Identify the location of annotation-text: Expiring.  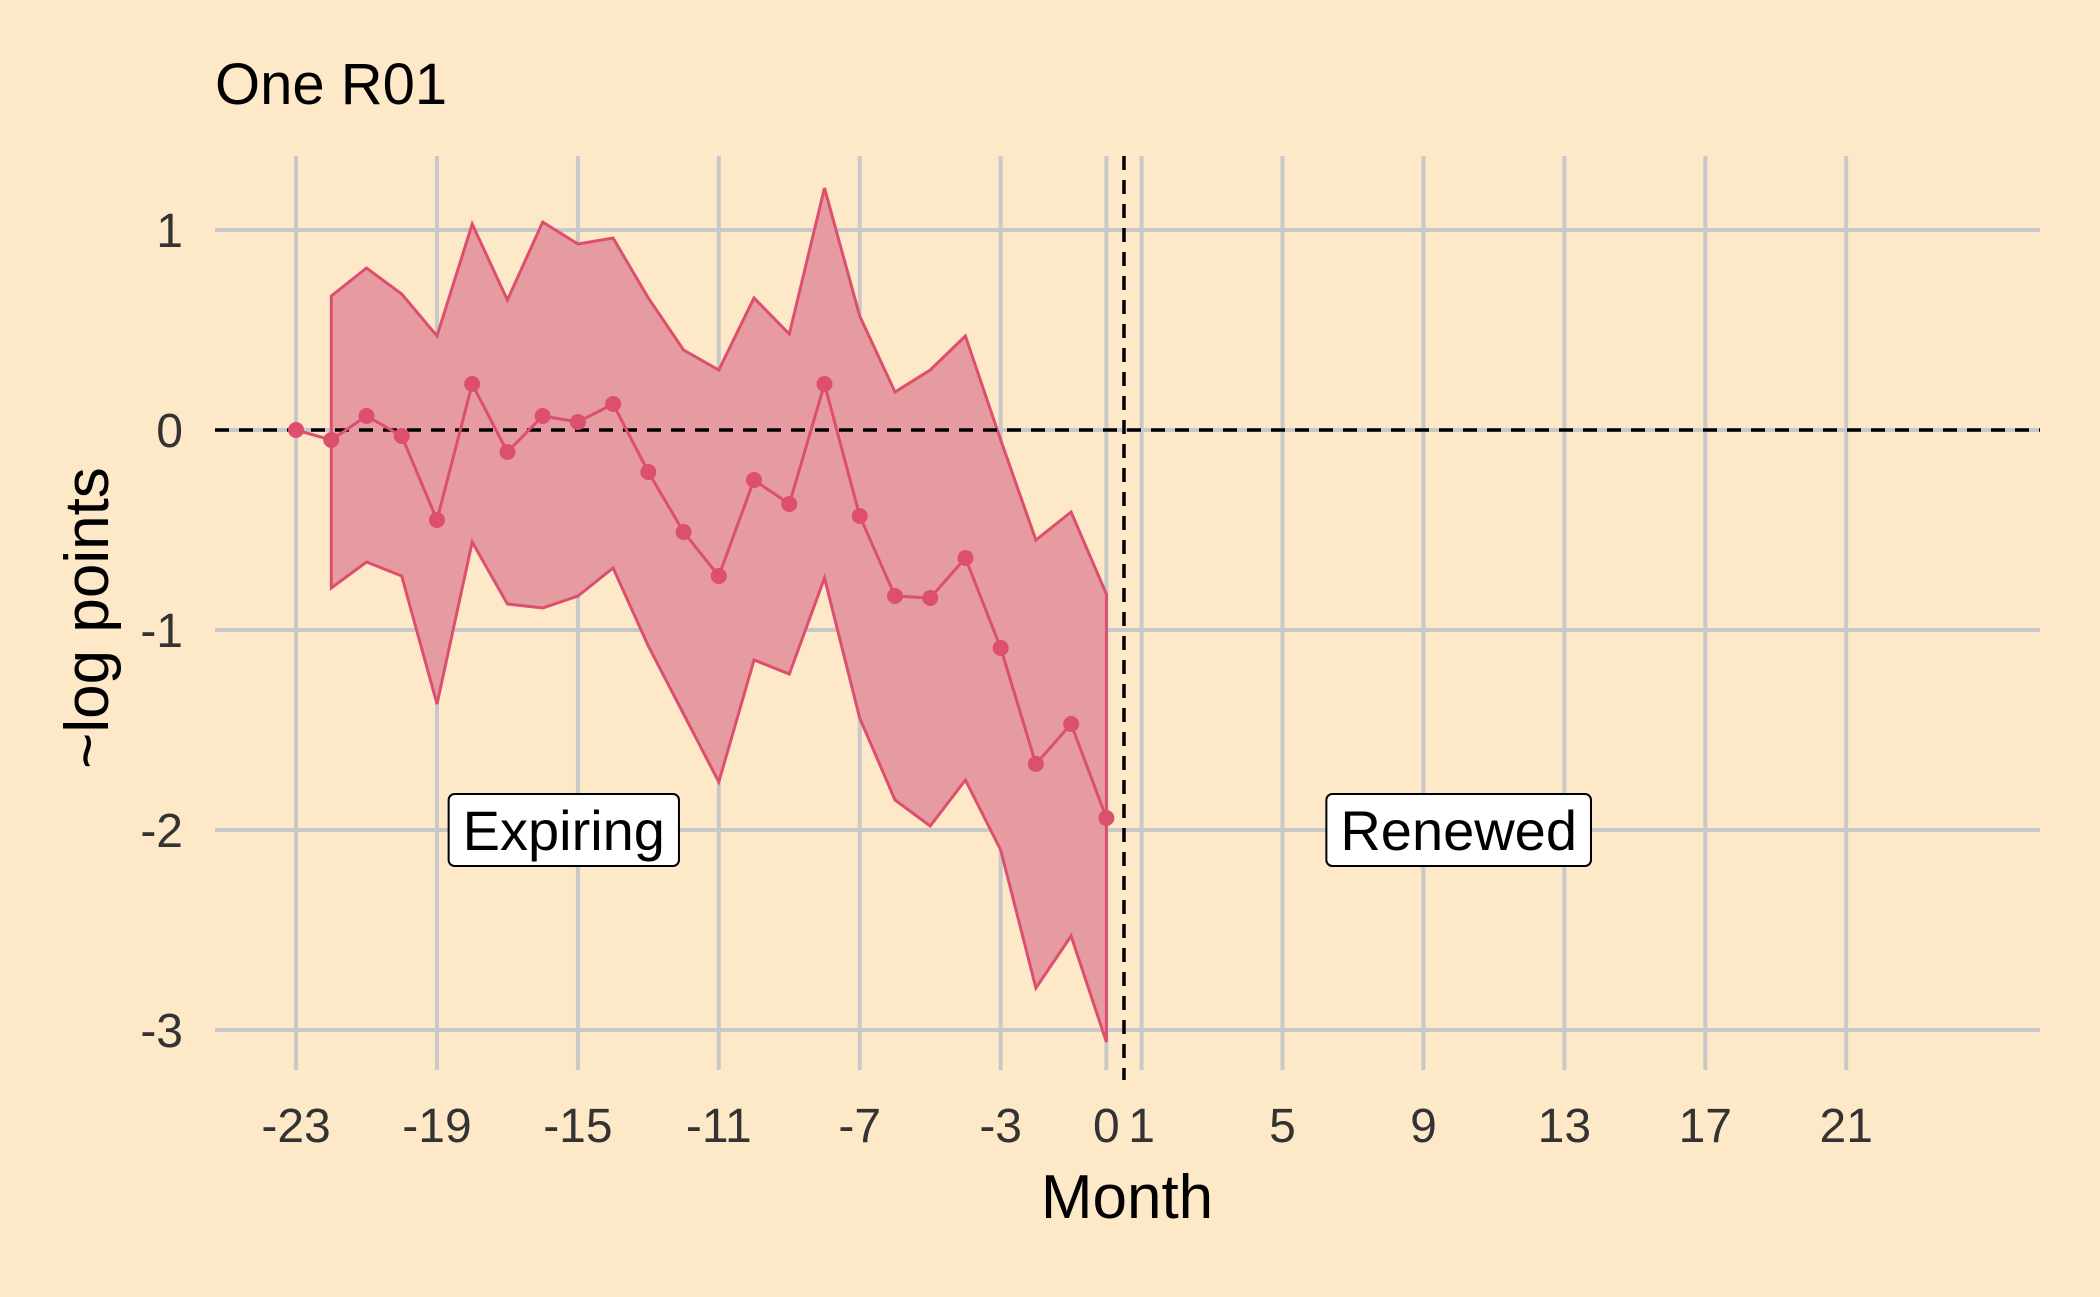
(564, 830).